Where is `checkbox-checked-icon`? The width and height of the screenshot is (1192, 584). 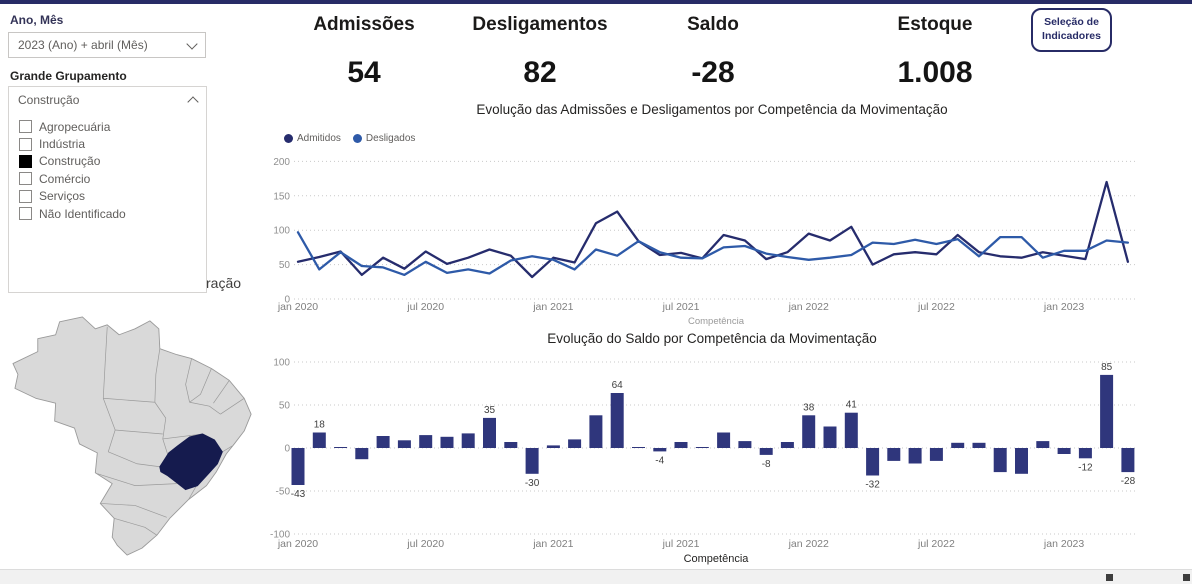 checkbox-checked-icon is located at coordinates (25, 161).